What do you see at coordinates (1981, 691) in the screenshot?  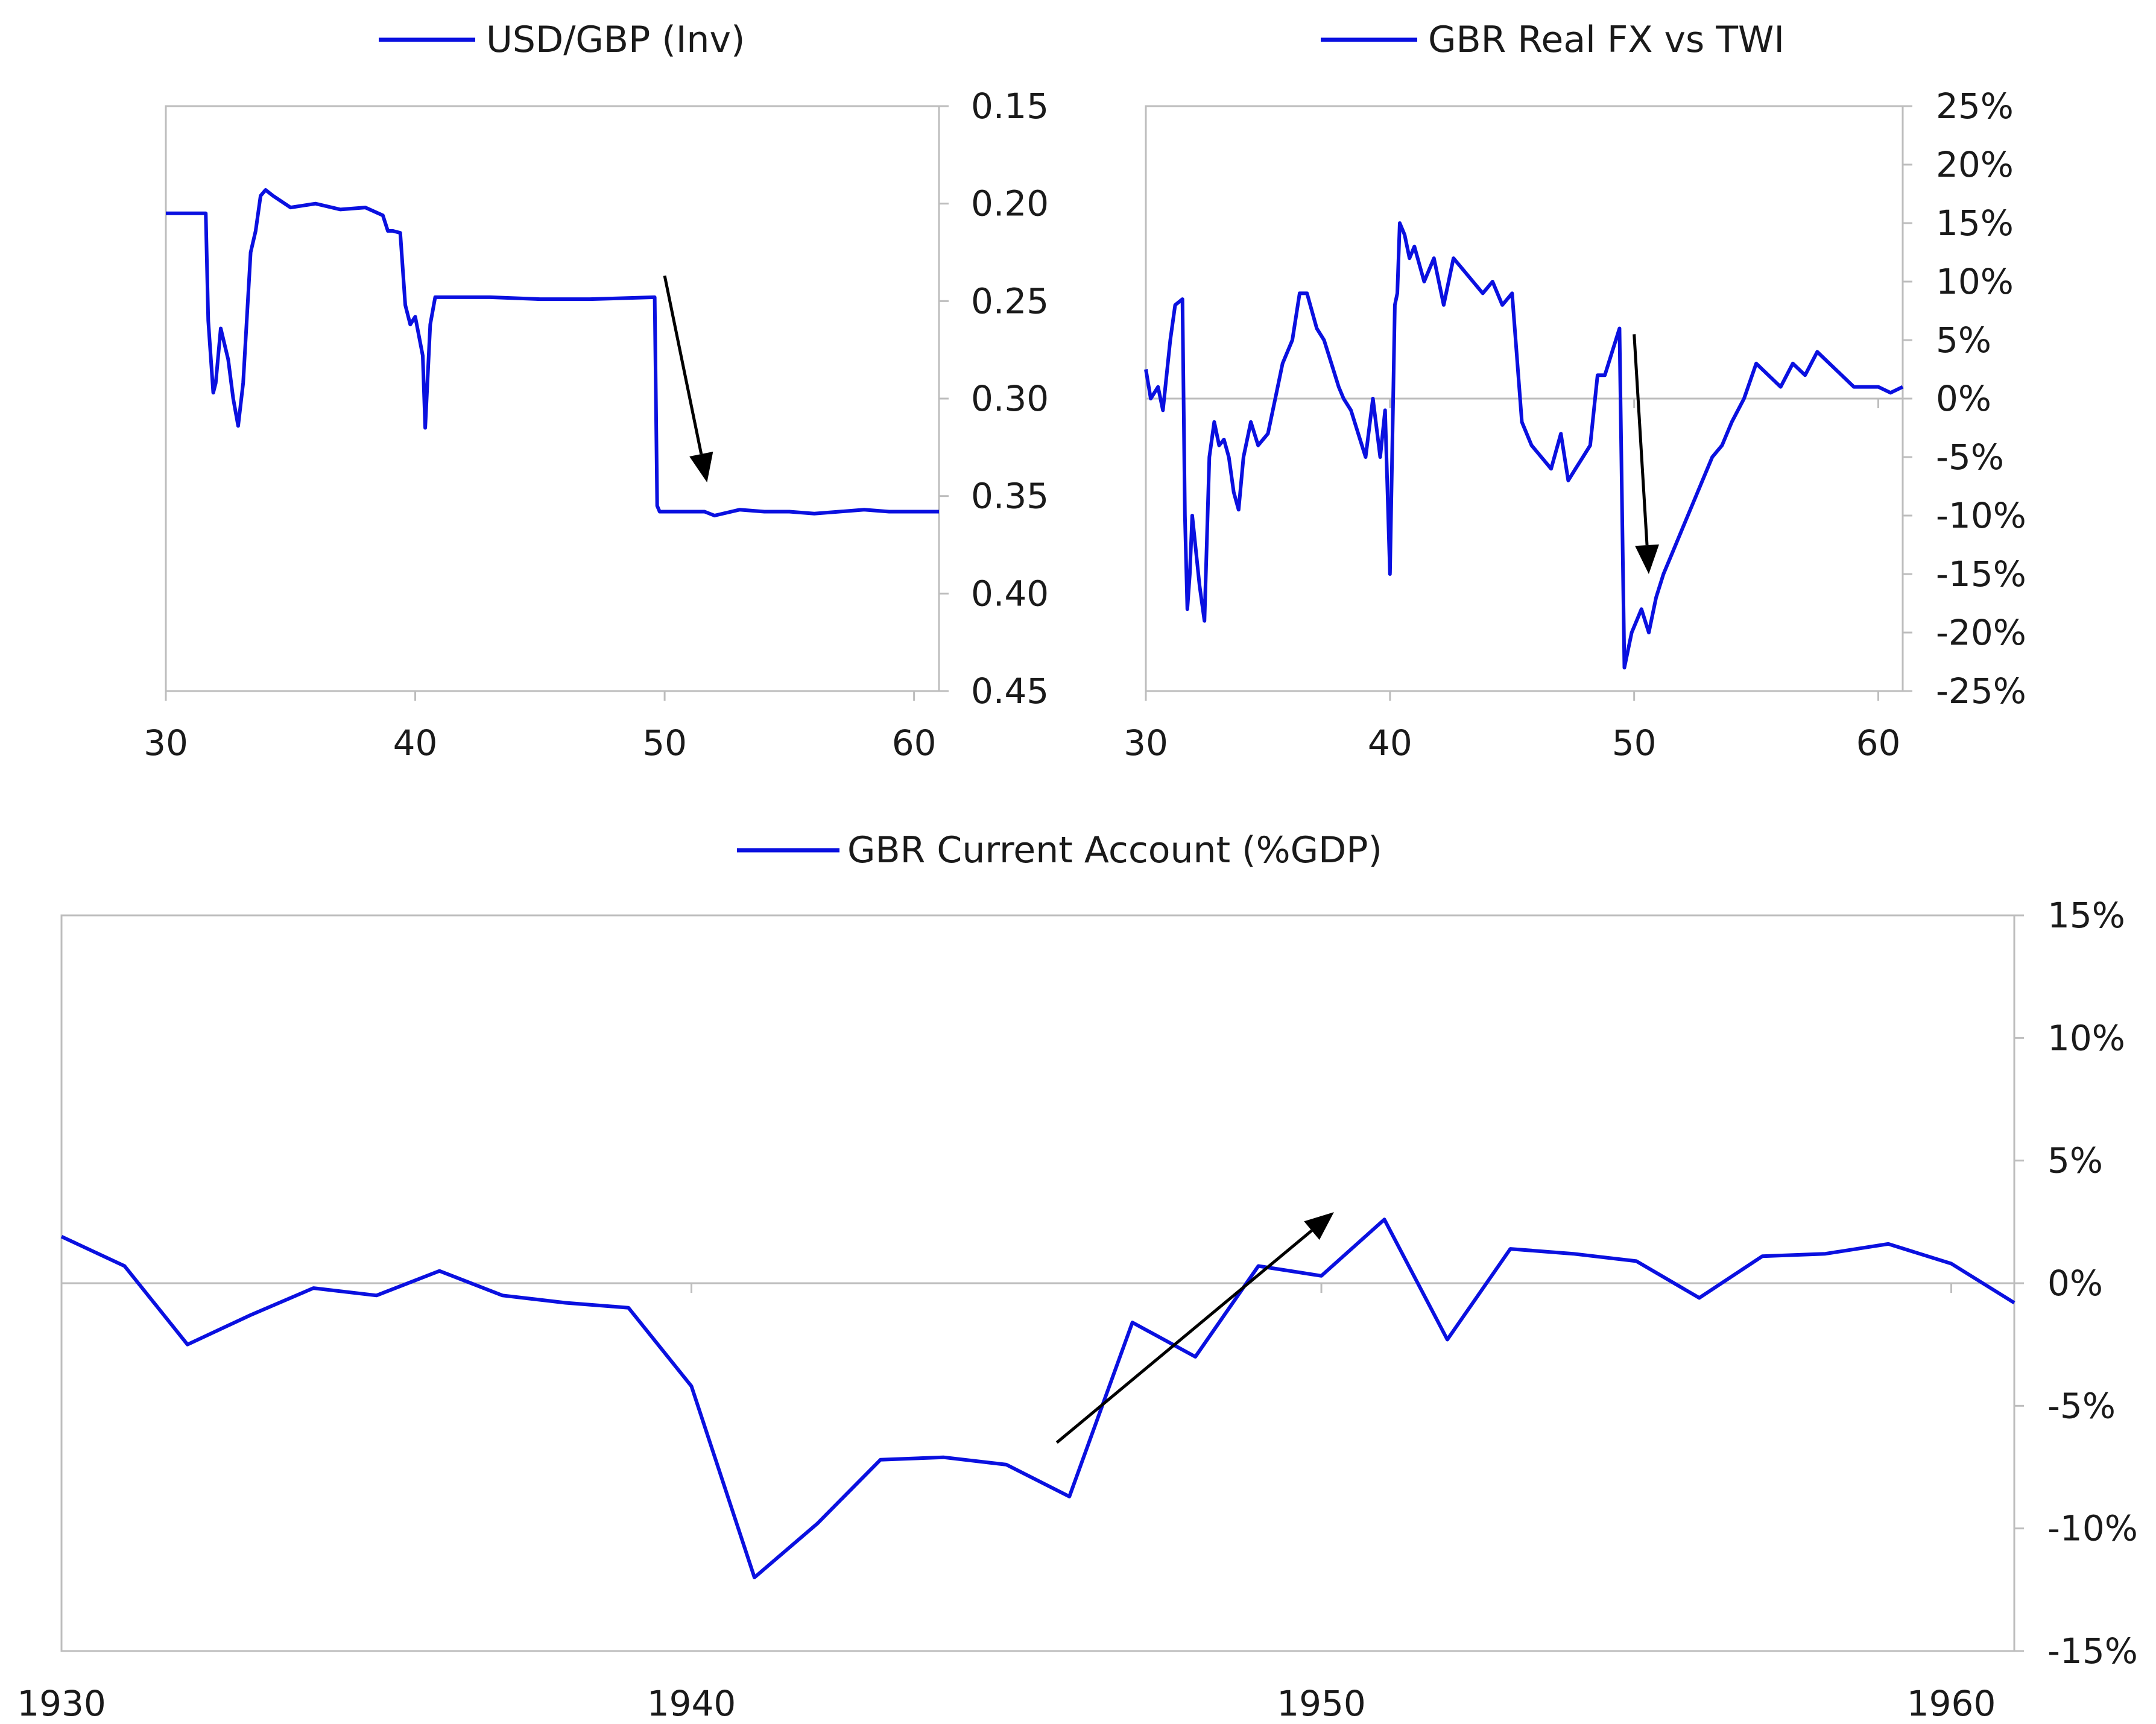 I see `y-tick-label: -25%` at bounding box center [1981, 691].